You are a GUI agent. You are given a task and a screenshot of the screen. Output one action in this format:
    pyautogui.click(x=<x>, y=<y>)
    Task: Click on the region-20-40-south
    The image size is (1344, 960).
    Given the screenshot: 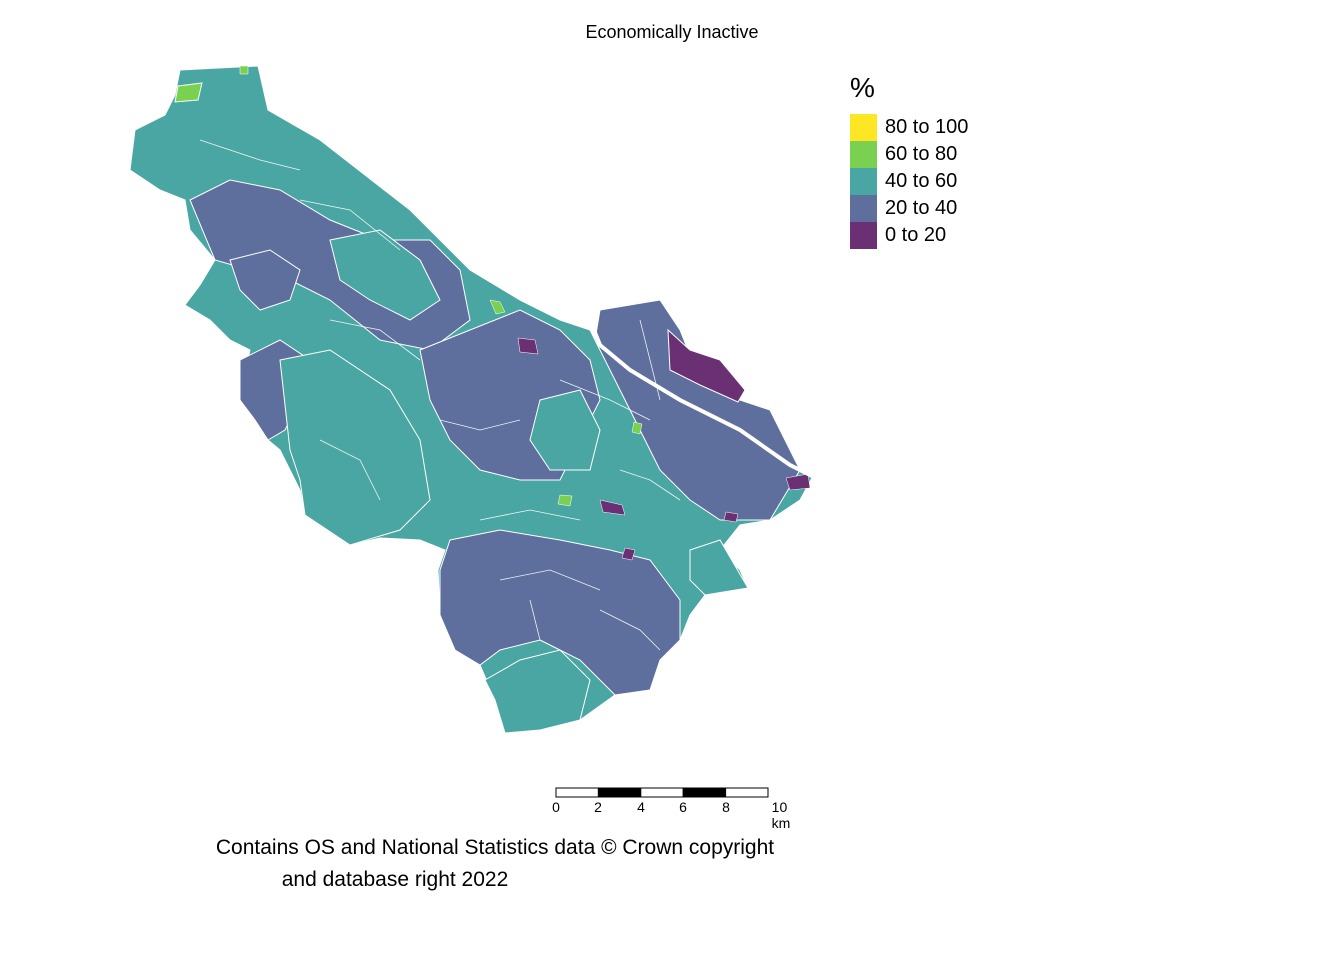 What is the action you would take?
    pyautogui.click(x=560, y=612)
    